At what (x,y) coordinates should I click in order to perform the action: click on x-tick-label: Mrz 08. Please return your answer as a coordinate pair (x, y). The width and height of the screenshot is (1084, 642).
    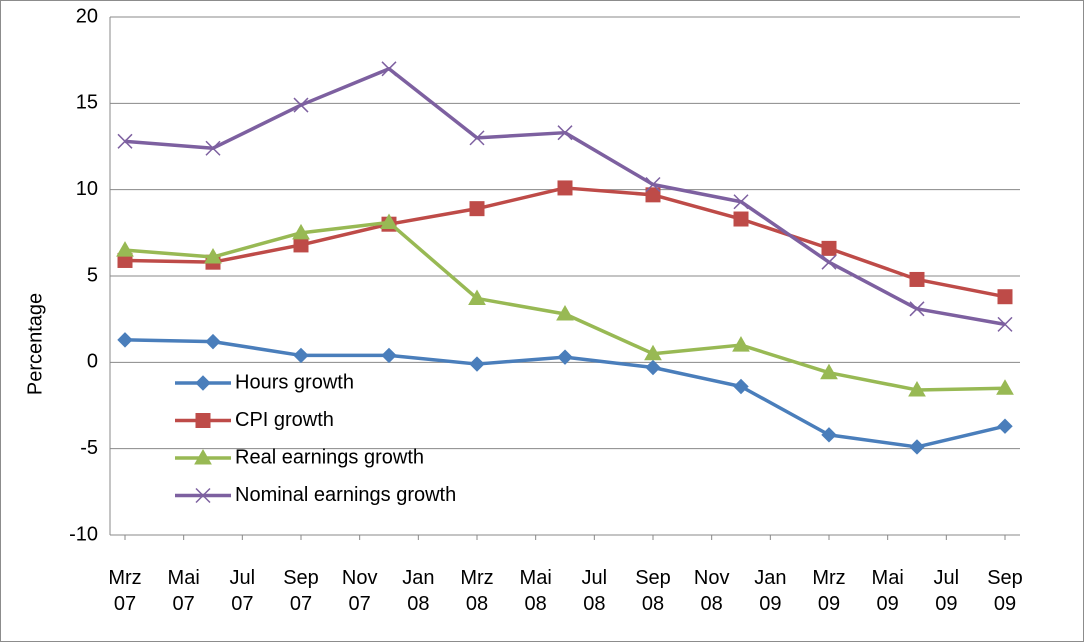
    Looking at the image, I should click on (476, 591).